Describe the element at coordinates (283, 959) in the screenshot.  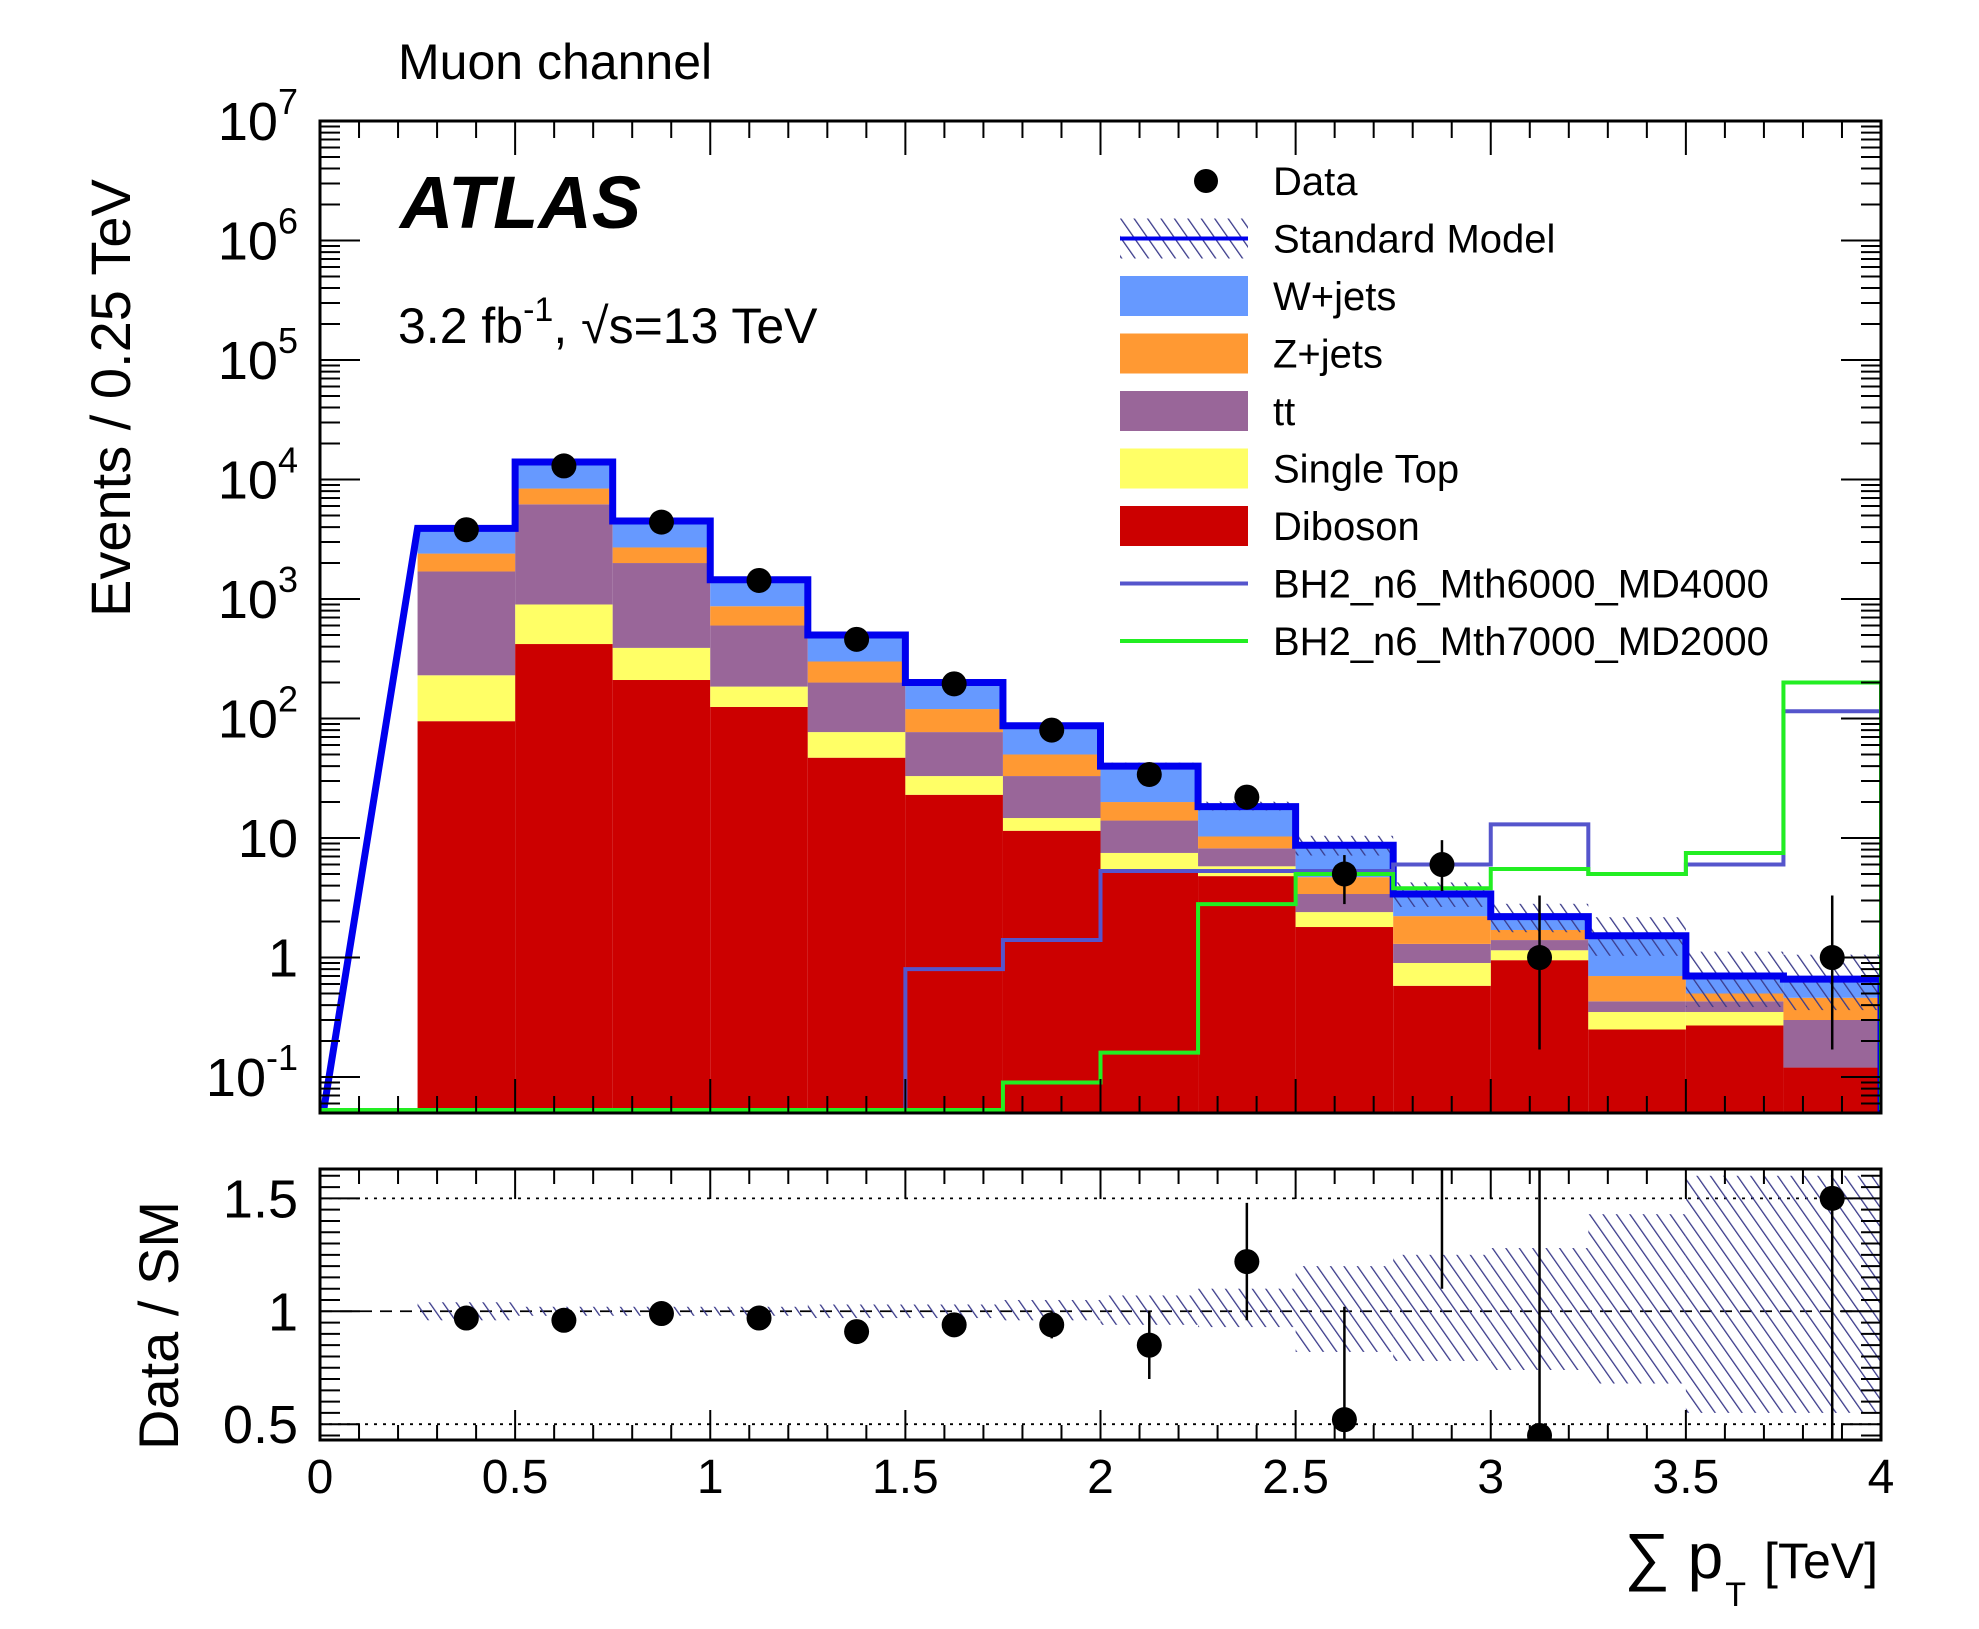
I see `y-tick-label: 1` at that location.